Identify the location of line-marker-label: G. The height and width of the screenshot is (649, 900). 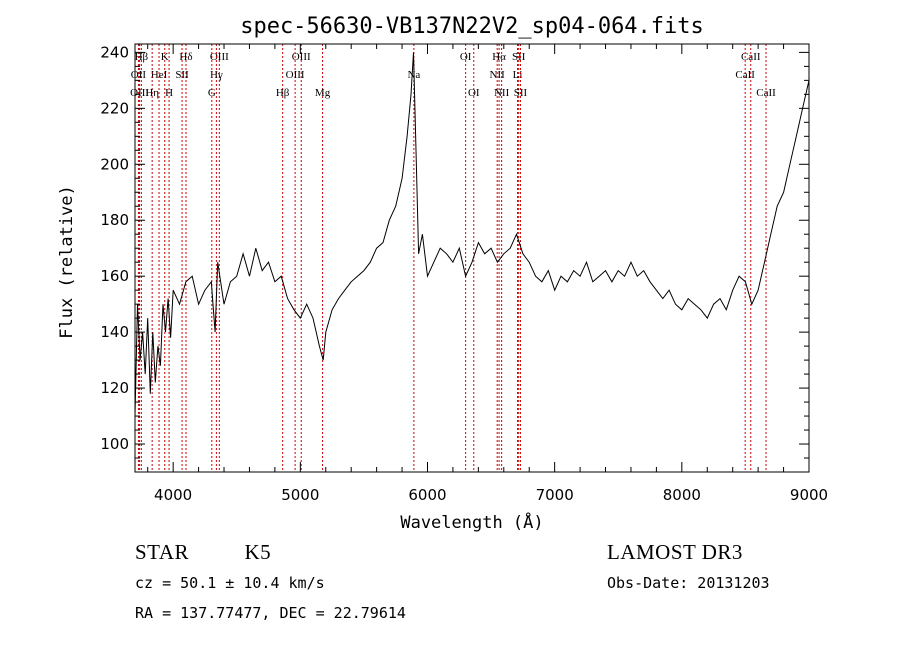
(212, 93).